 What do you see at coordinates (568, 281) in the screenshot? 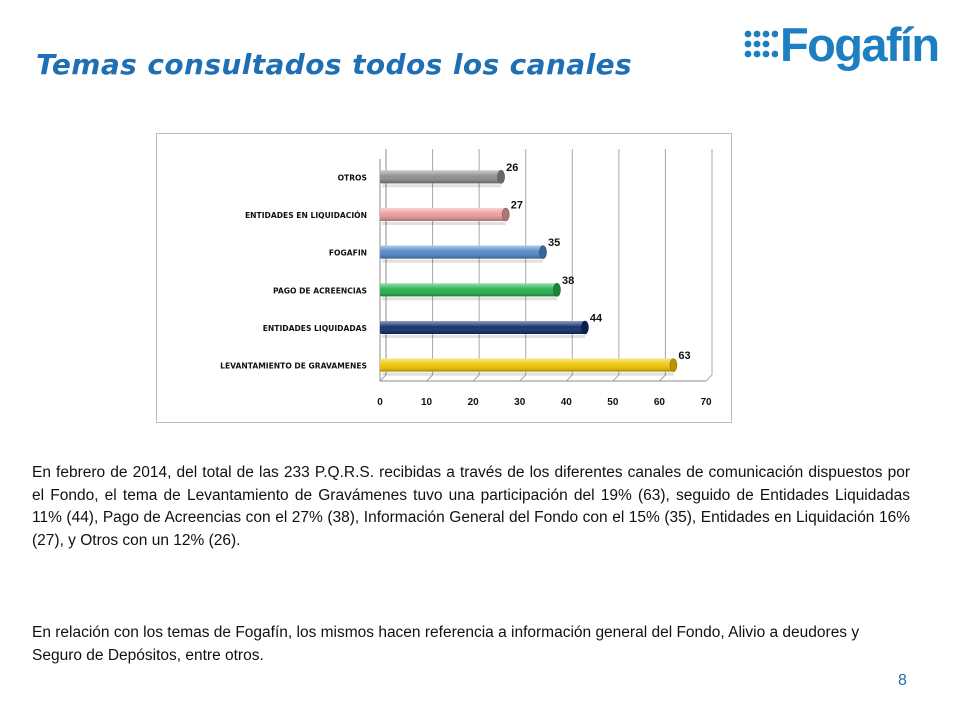
I see `data-label: 38` at bounding box center [568, 281].